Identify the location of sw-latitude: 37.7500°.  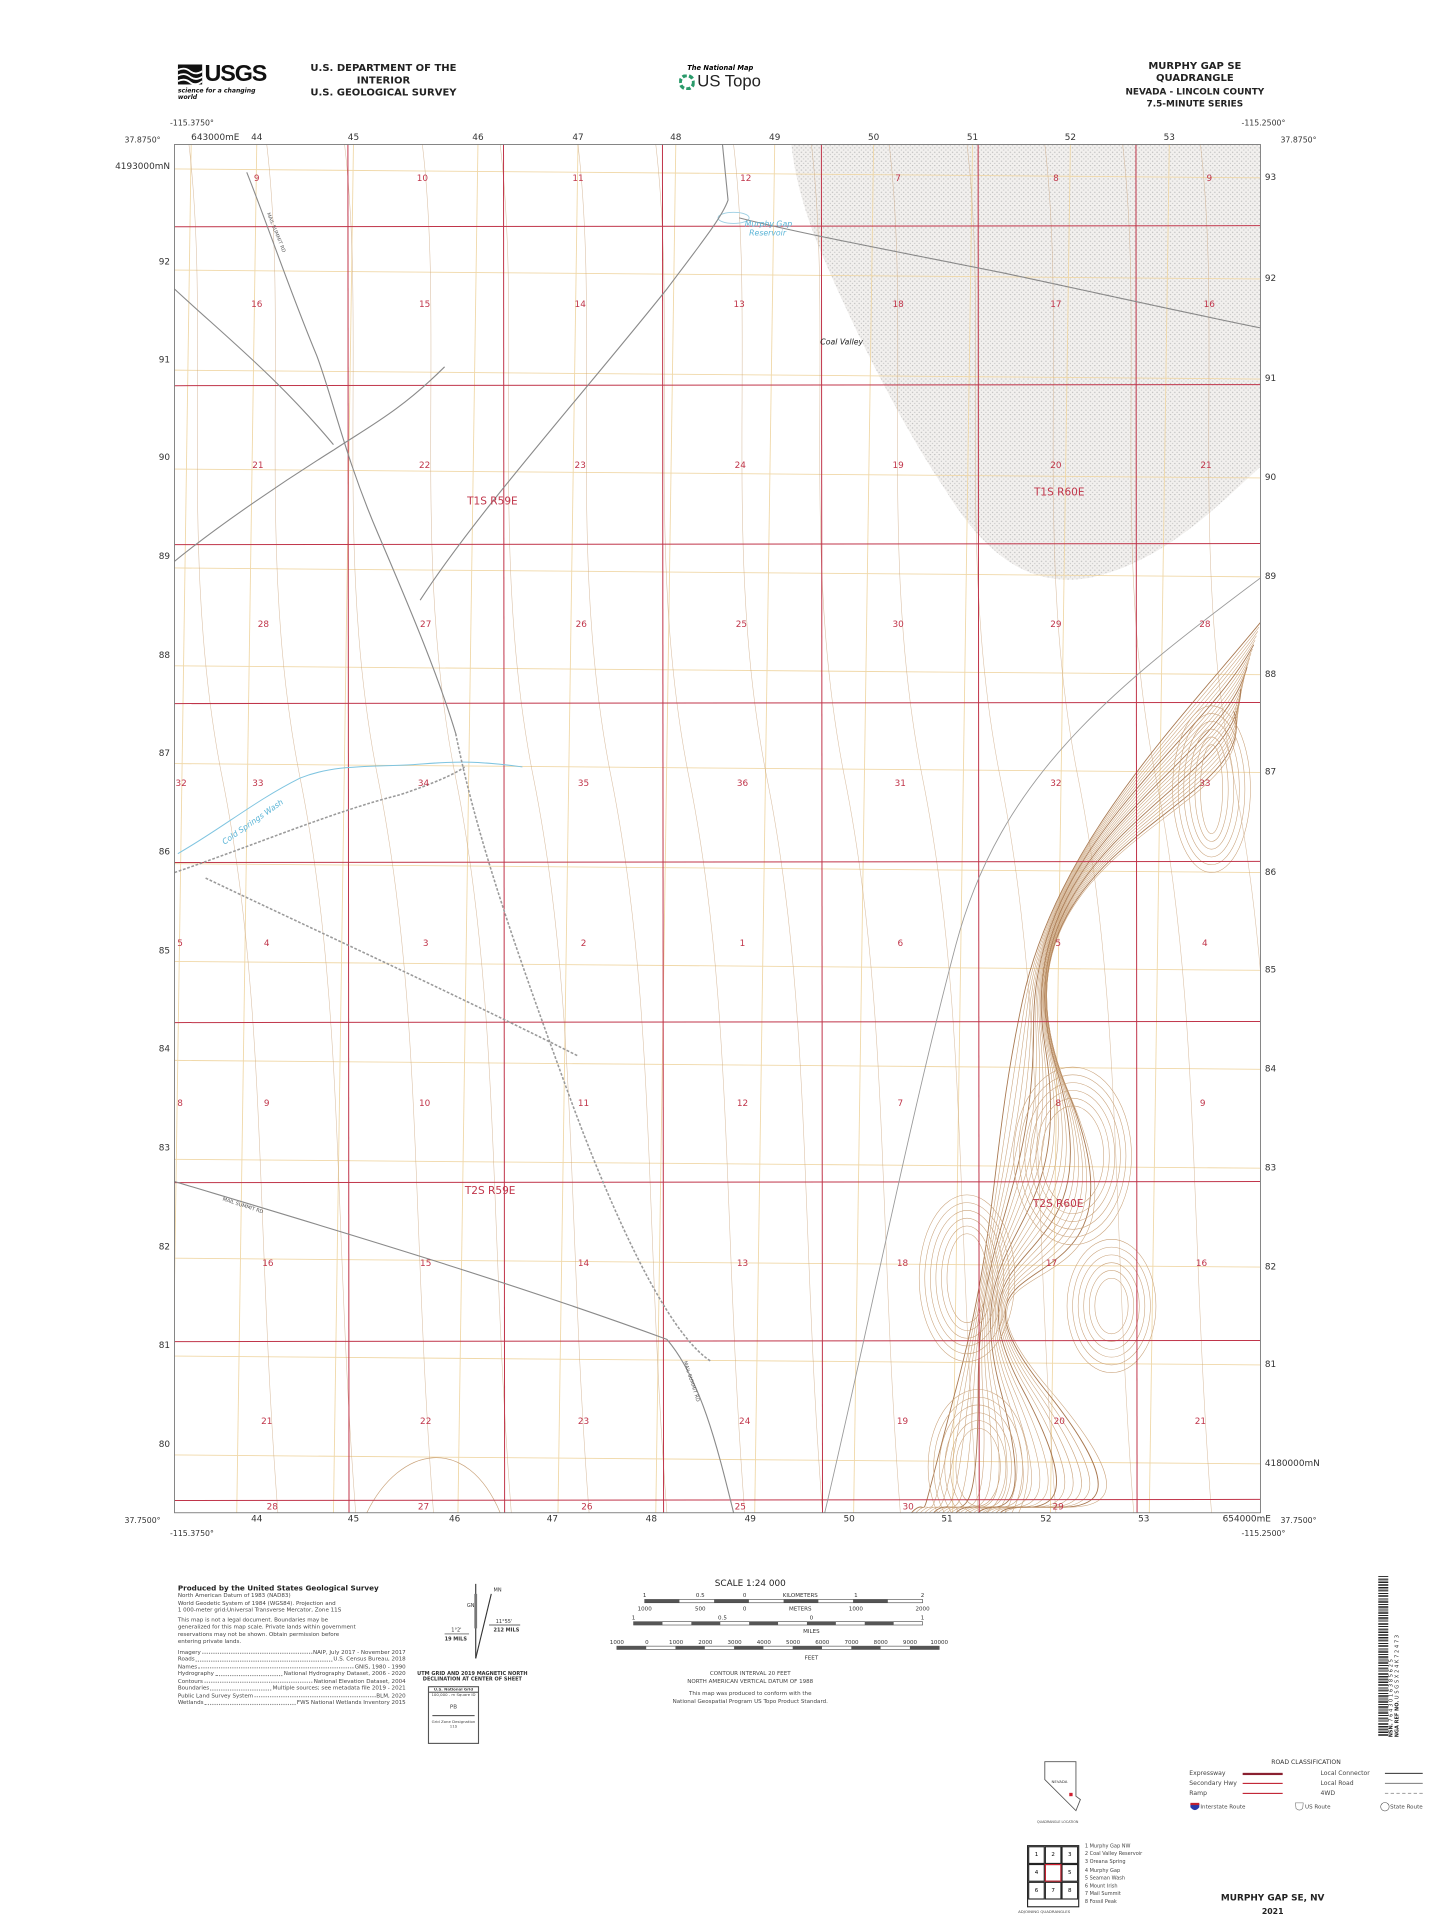
(142, 1520).